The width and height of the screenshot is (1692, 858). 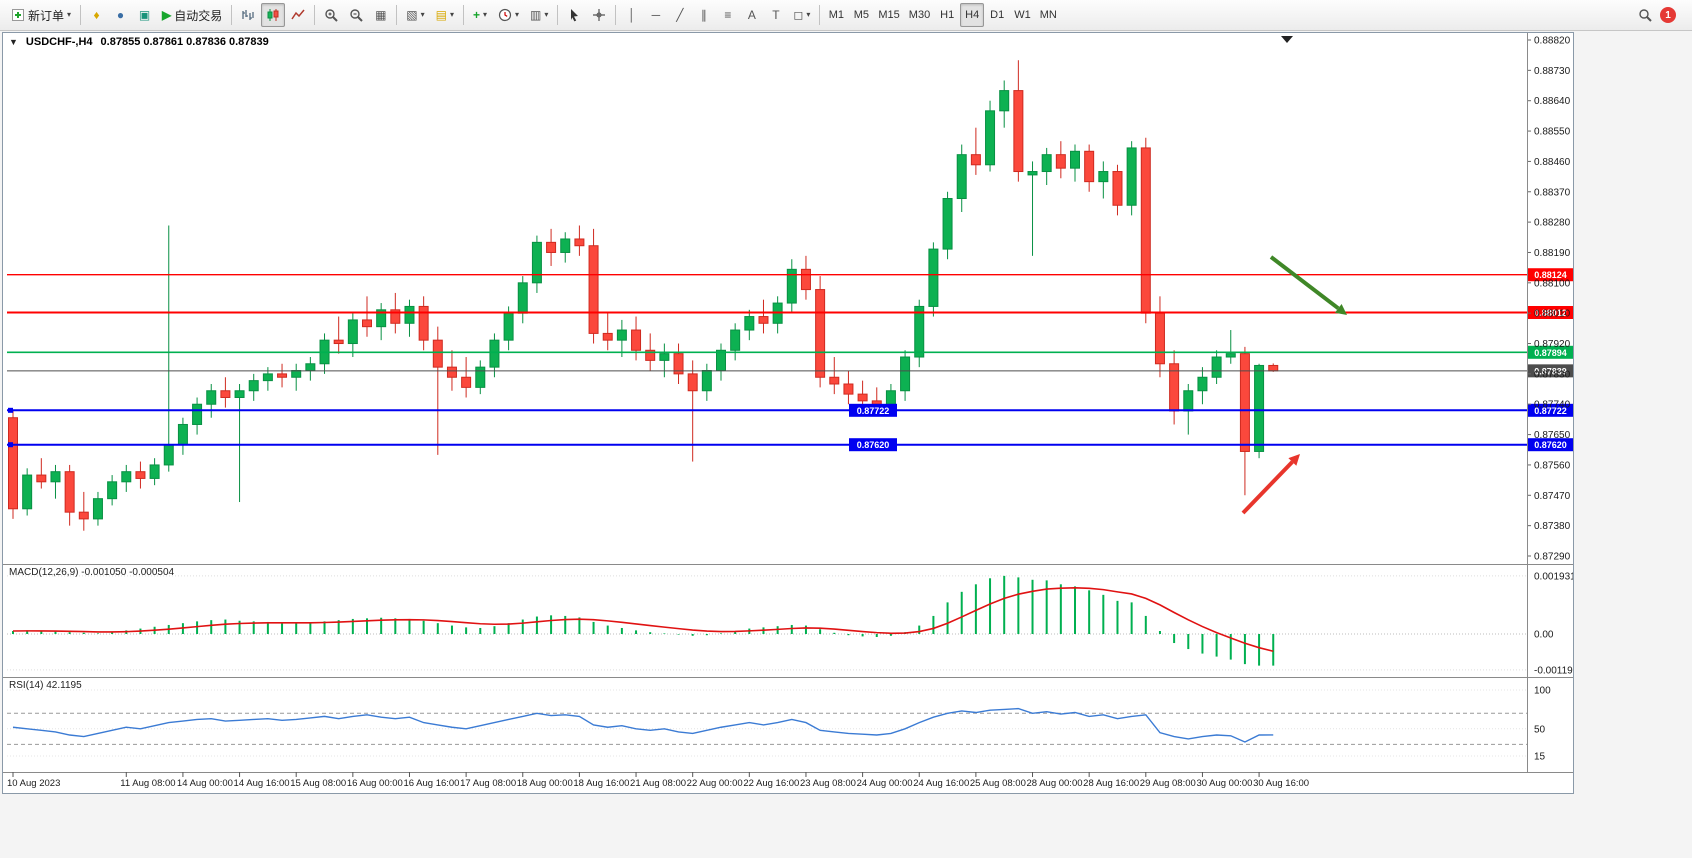 I want to click on bar-chart-button, so click(x=248, y=15).